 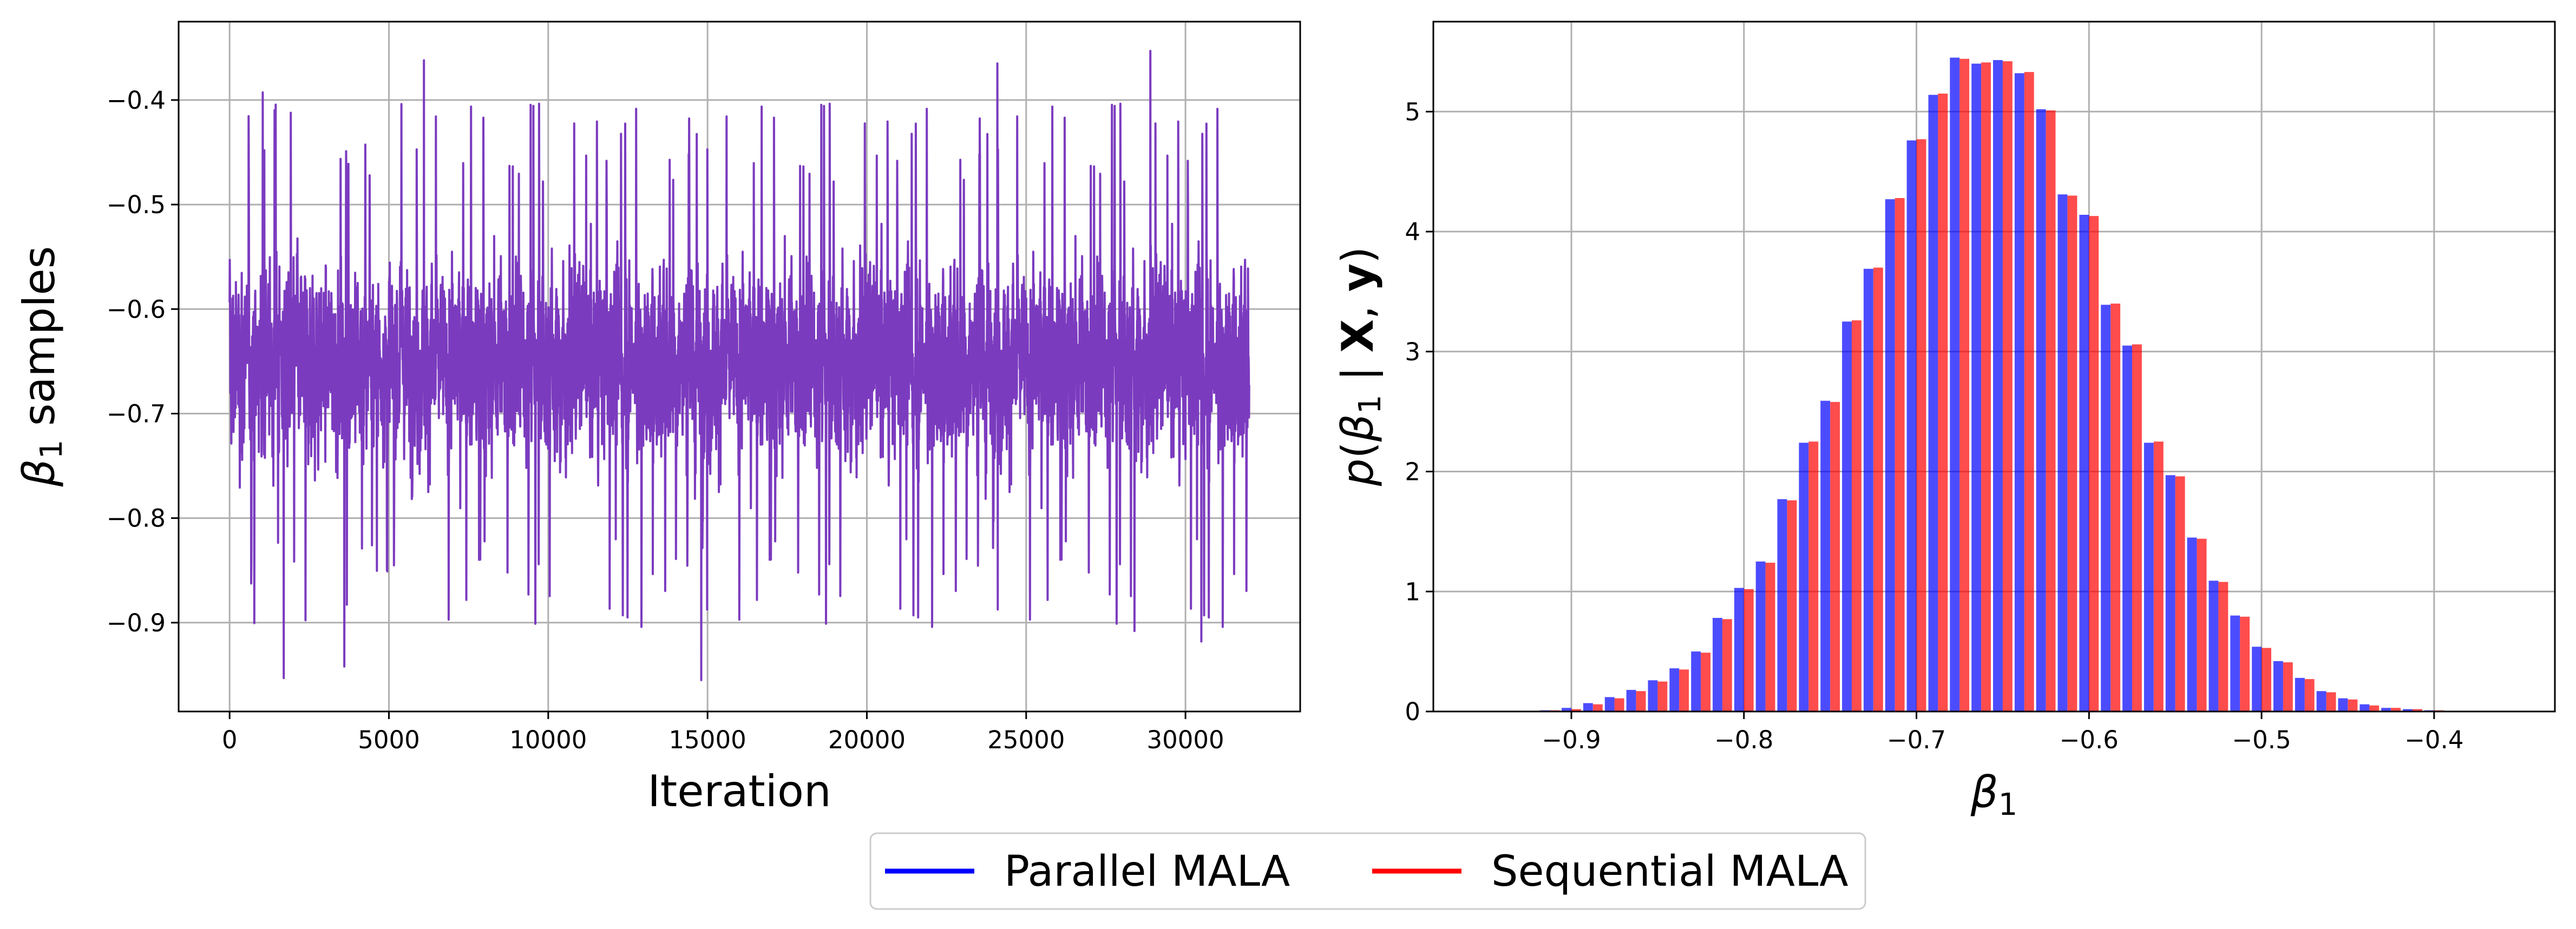 I want to click on hist-y-tick-label: 4, so click(x=1413, y=232).